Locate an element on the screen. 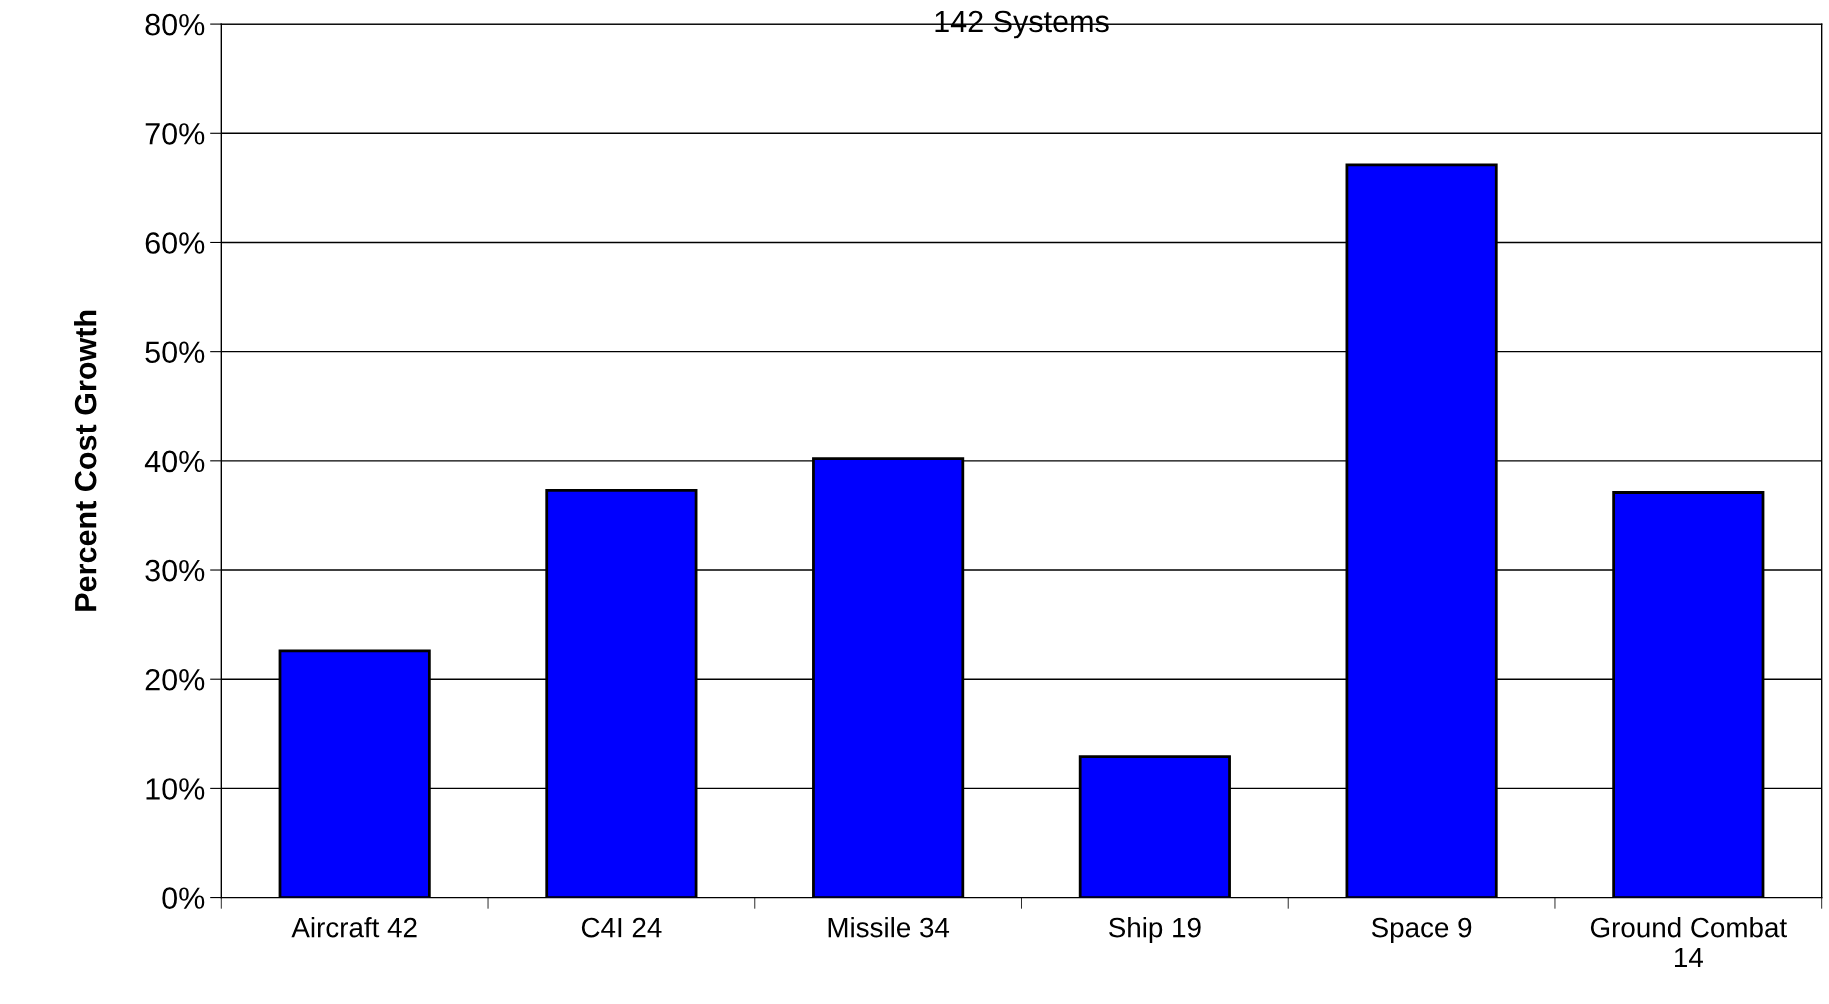 Image resolution: width=1829 pixels, height=1004 pixels. y-tick-label: 60% is located at coordinates (175, 243).